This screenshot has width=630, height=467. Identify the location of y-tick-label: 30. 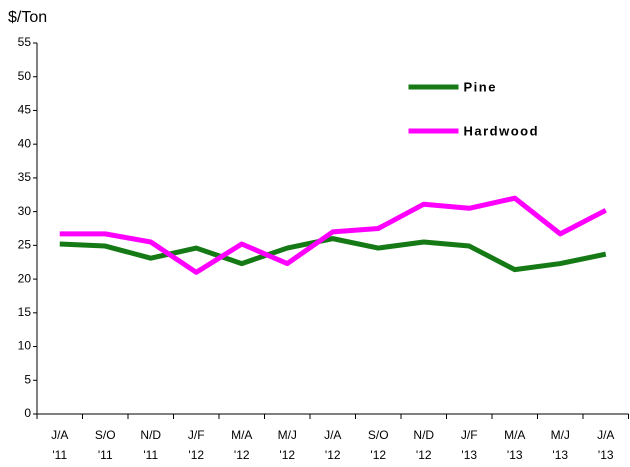
(25, 211).